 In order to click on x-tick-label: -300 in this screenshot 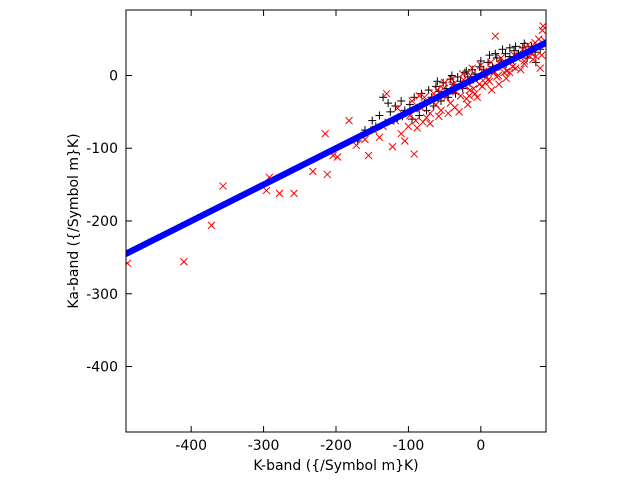, I will do `click(264, 446)`.